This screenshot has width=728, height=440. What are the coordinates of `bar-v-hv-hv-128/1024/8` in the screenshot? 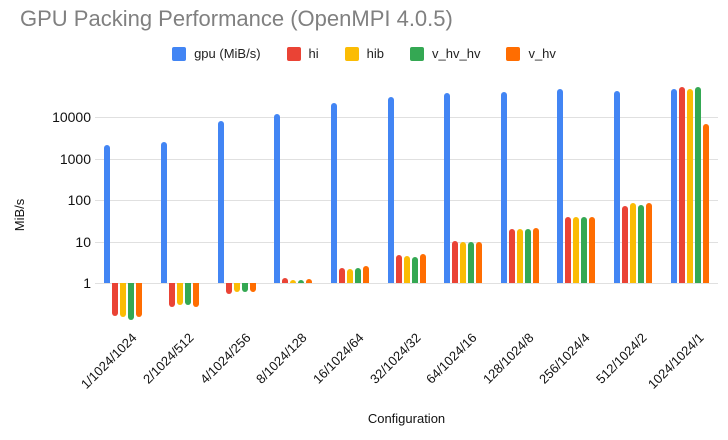 It's located at (527, 256).